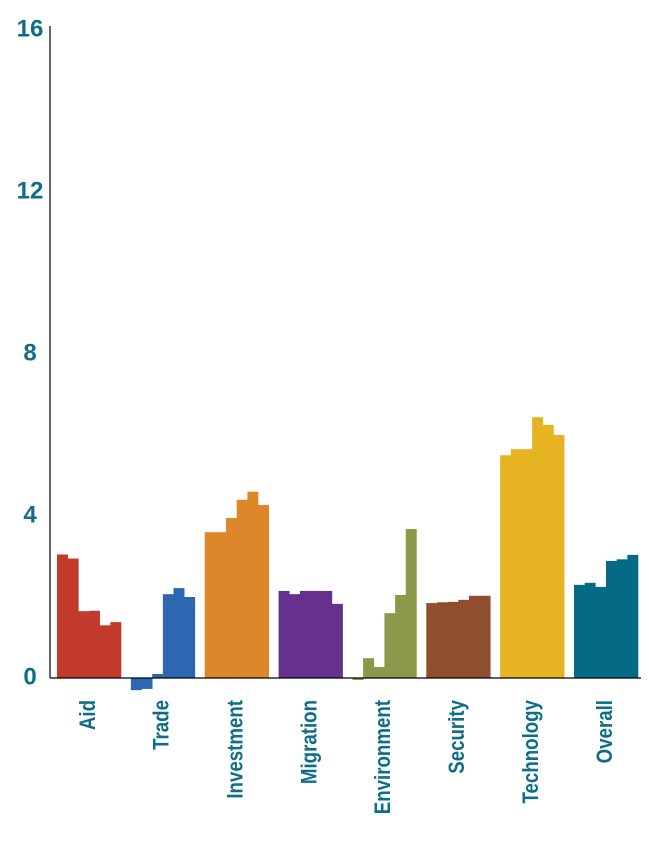 This screenshot has width=649, height=861. Describe the element at coordinates (532, 751) in the screenshot. I see `x-tick-label: Technology` at that location.